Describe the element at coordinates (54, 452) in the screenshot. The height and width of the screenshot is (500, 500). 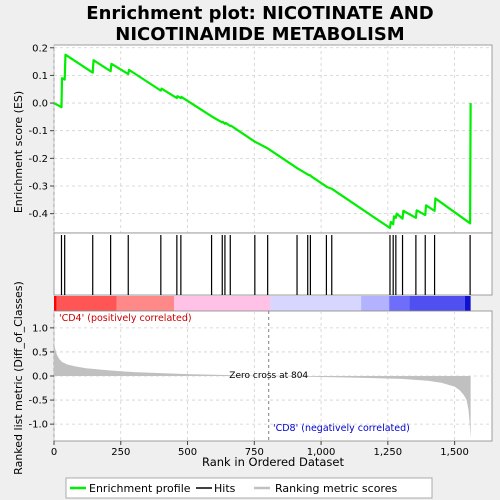
I see `x-tick-label: 0` at that location.